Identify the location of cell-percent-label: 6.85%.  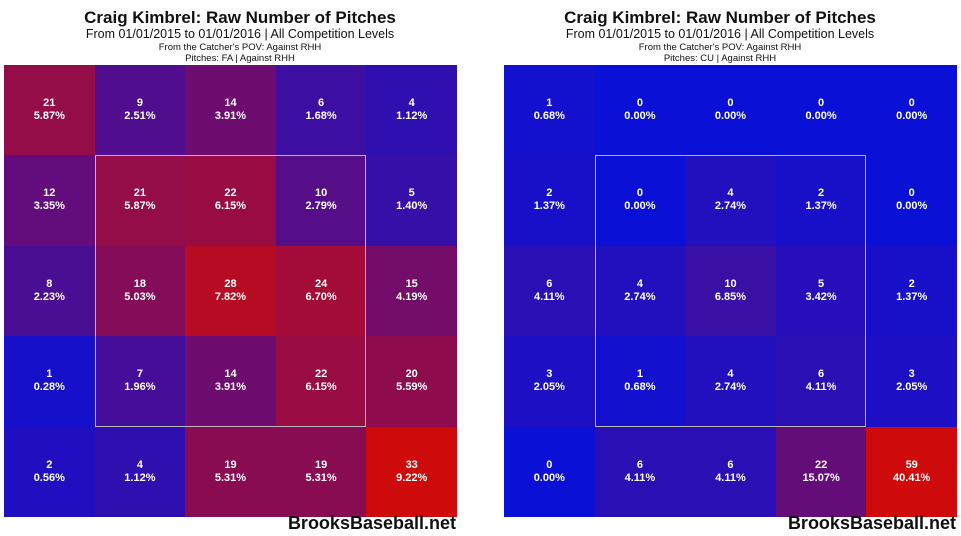
(730, 296).